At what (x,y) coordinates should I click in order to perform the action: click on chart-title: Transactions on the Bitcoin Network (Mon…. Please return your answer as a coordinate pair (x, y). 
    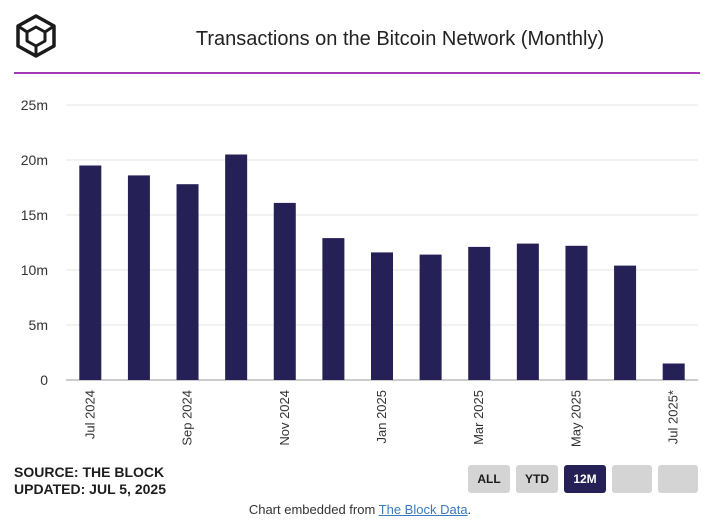
    Looking at the image, I should click on (400, 39).